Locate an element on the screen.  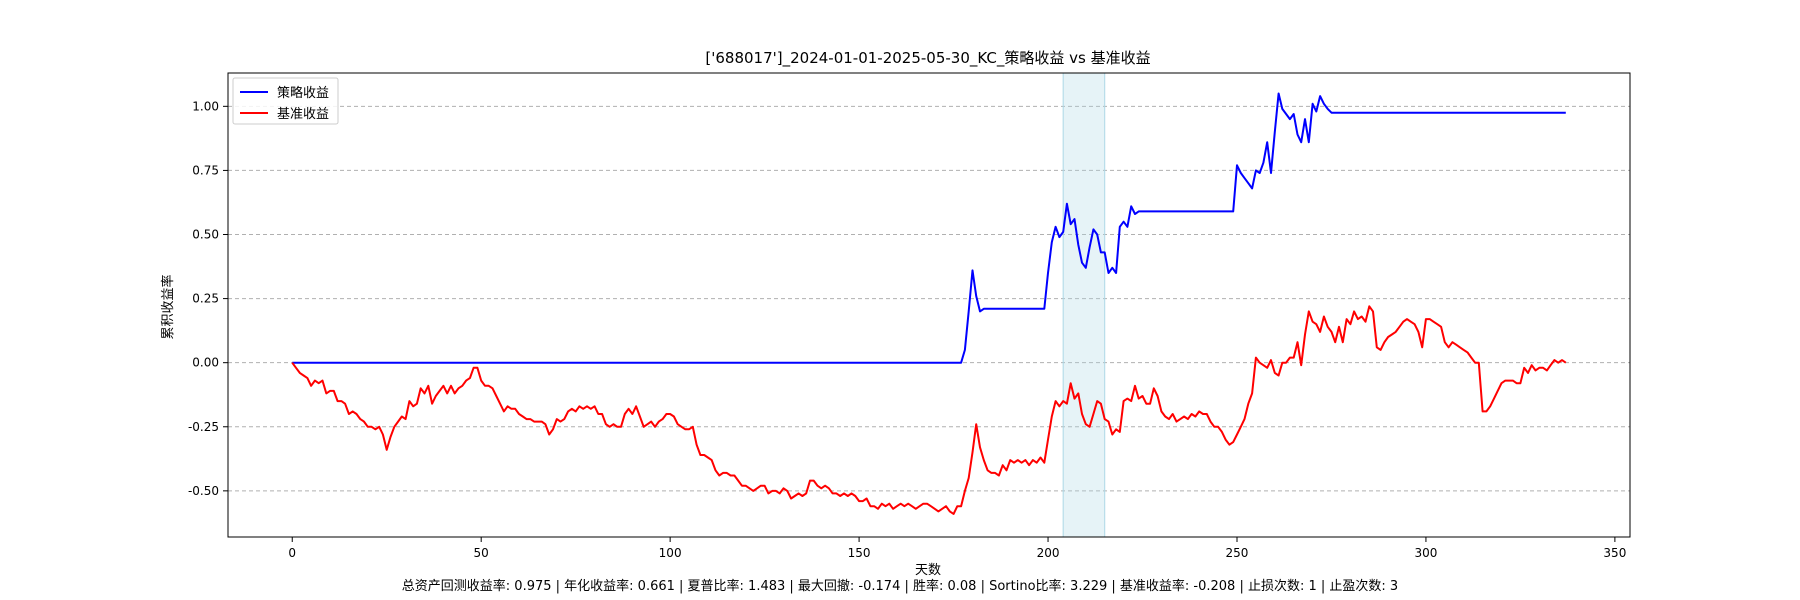
y-tick-label: -0.25 is located at coordinates (203, 427).